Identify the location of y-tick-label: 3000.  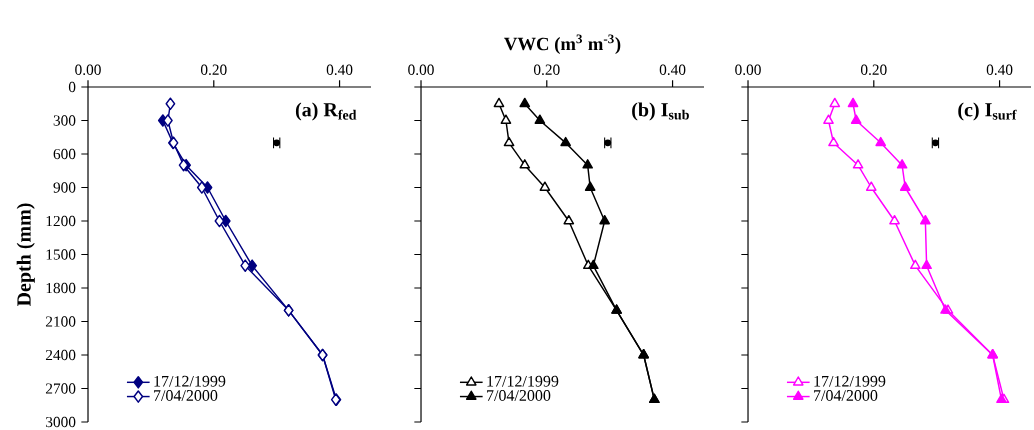
(61, 422).